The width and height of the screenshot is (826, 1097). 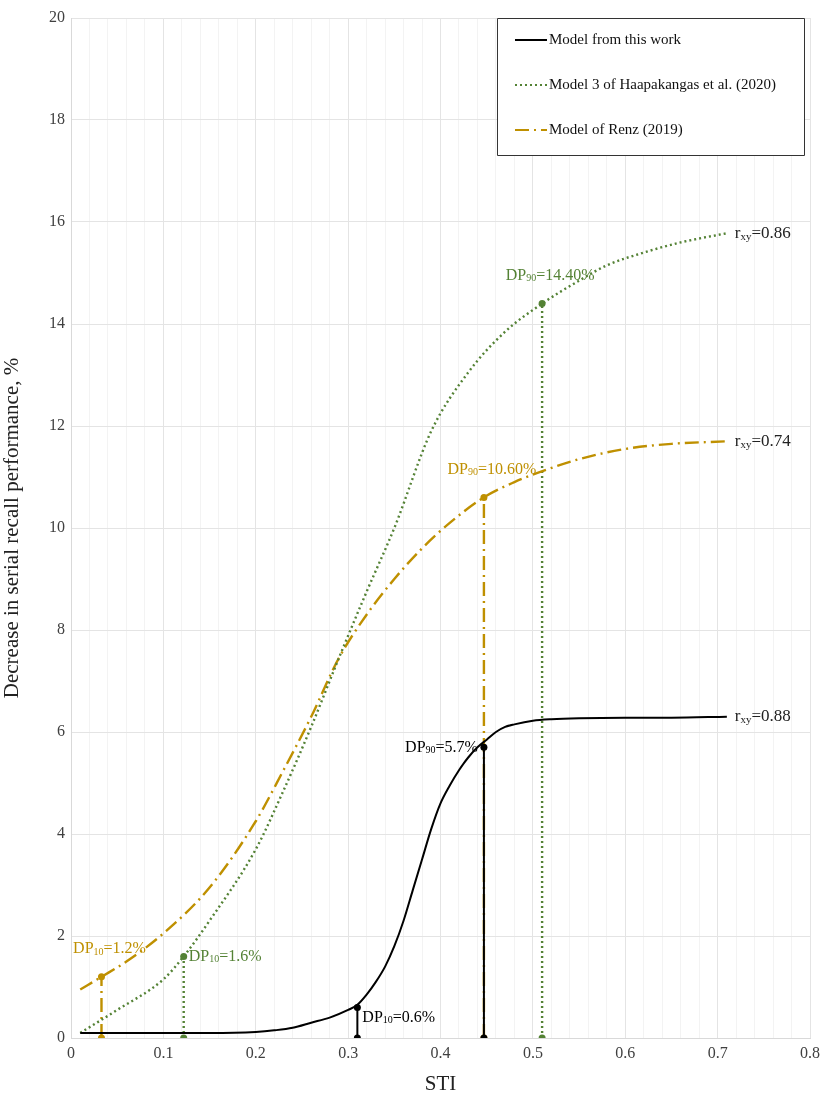 What do you see at coordinates (763, 440) in the screenshot?
I see `annotation: rxy=0.74` at bounding box center [763, 440].